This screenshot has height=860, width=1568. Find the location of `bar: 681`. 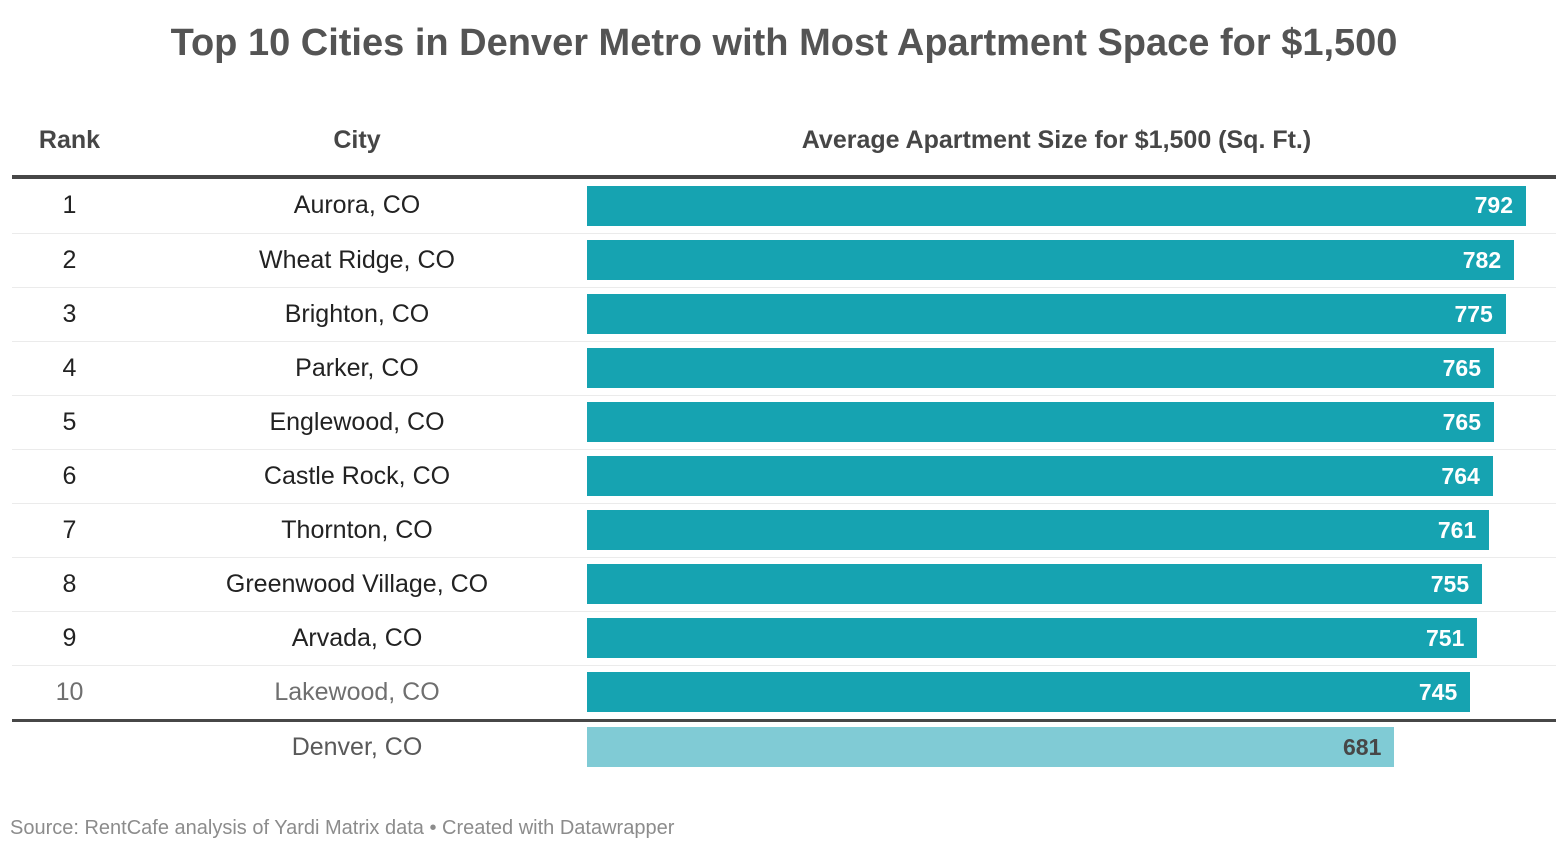

bar: 681 is located at coordinates (991, 747).